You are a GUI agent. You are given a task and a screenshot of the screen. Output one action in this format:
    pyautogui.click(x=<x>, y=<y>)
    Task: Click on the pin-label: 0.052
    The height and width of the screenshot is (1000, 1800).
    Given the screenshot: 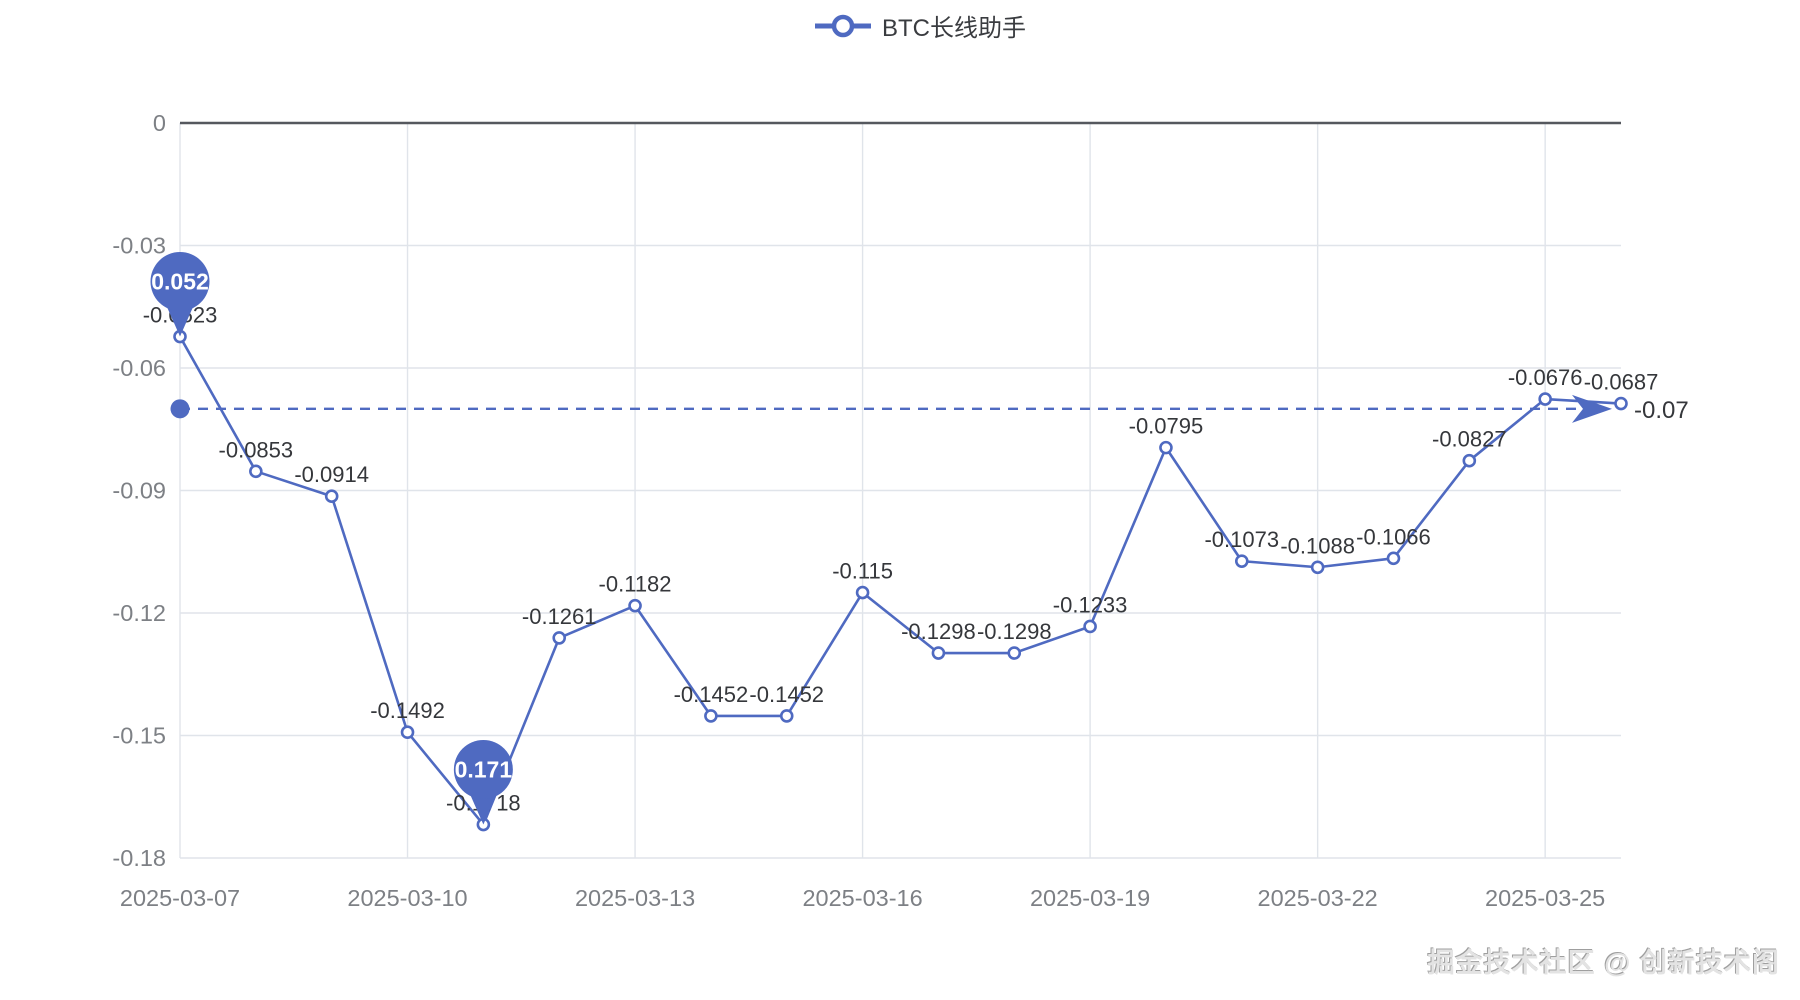 What is the action you would take?
    pyautogui.click(x=180, y=282)
    